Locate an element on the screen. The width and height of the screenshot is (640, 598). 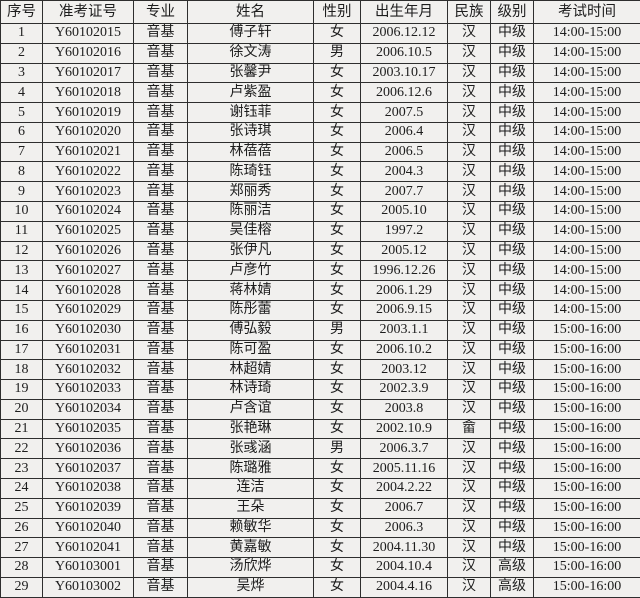
table-cell: 15 is located at coordinates (21, 310).